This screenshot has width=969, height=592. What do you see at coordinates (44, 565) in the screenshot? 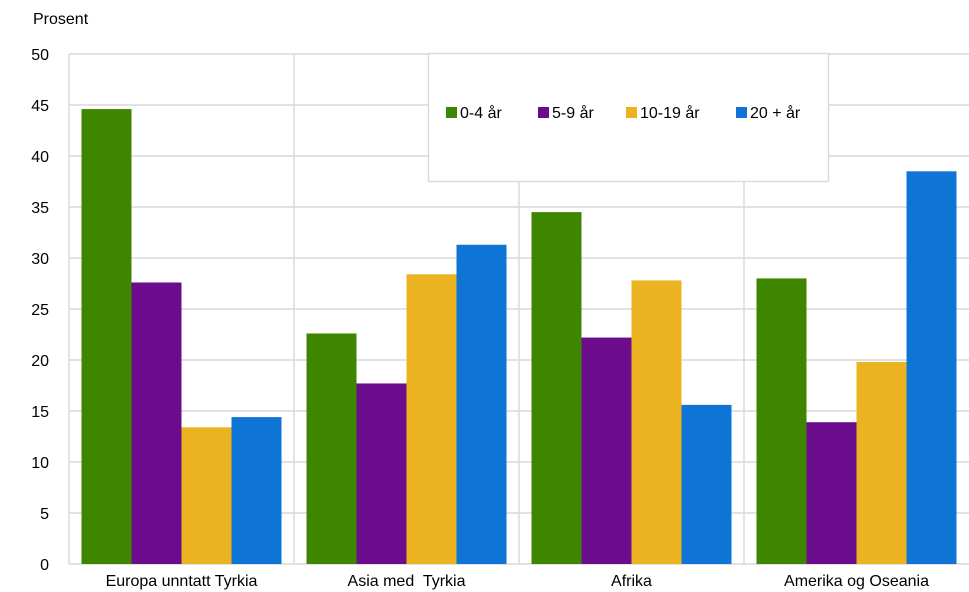
I see `y-tick-label: 0` at bounding box center [44, 565].